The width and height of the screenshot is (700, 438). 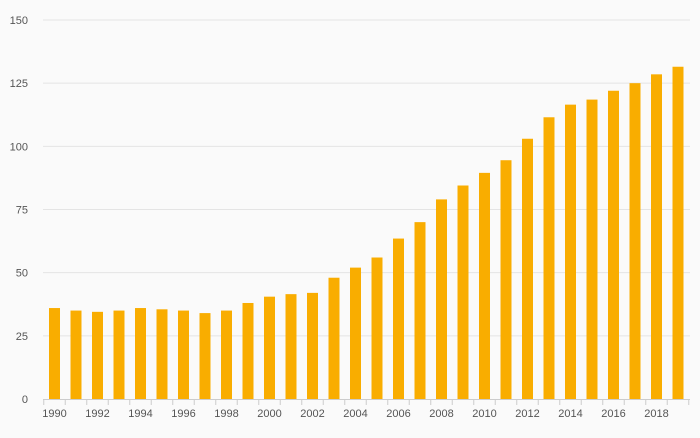 What do you see at coordinates (97, 414) in the screenshot?
I see `x-tick-label: 1992` at bounding box center [97, 414].